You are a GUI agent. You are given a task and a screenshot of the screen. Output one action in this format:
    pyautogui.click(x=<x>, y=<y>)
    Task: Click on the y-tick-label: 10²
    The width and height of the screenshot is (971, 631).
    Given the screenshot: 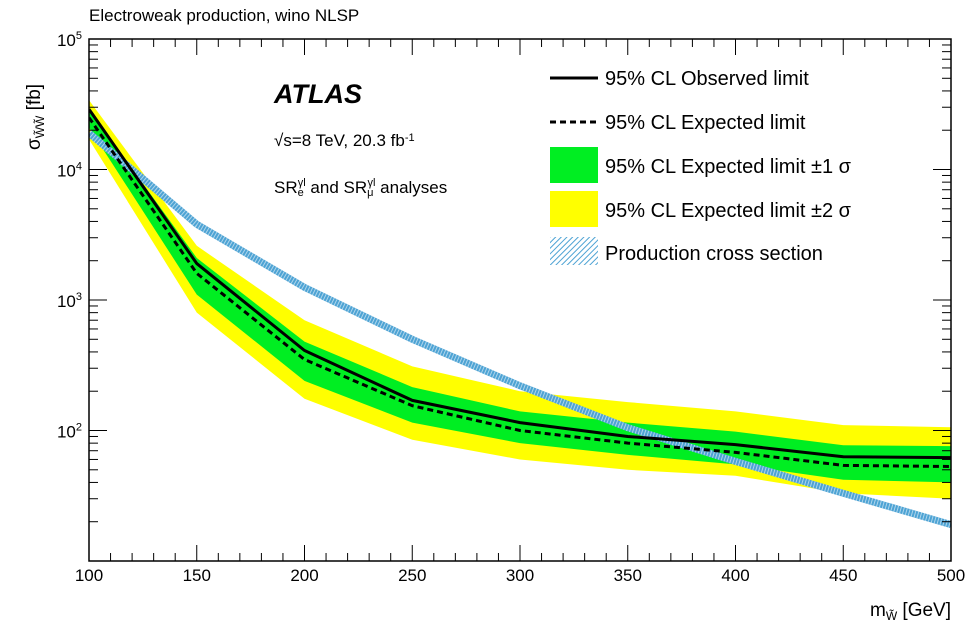 What is the action you would take?
    pyautogui.click(x=69, y=432)
    